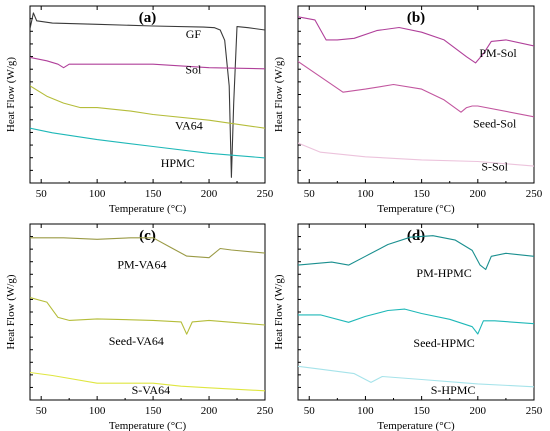 The image size is (550, 431). I want to click on panel-label: (b), so click(416, 18).